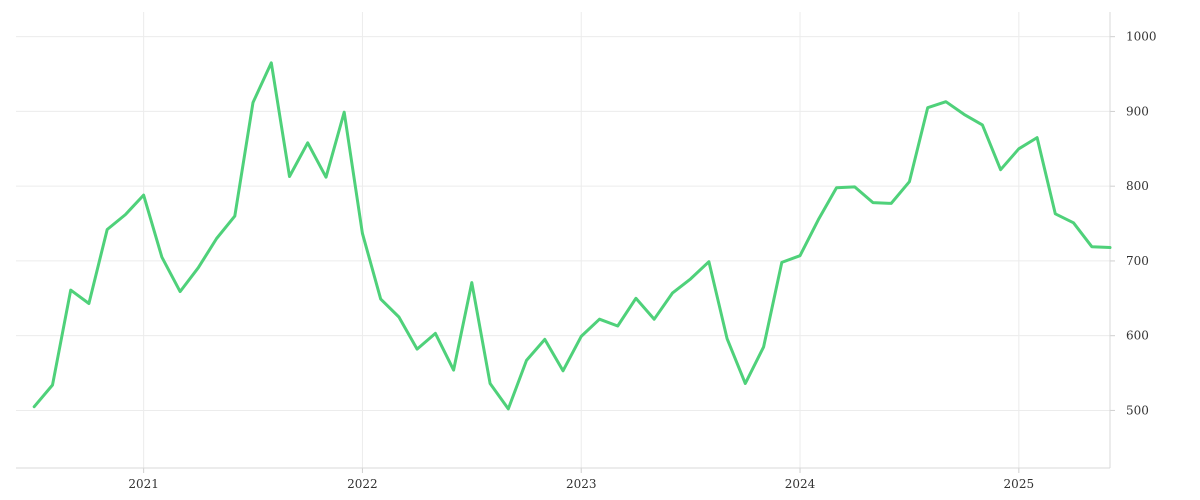 The height and width of the screenshot is (500, 1200). I want to click on x-tick-labels: 2021 2022 2023 2024 2025, so click(581, 484).